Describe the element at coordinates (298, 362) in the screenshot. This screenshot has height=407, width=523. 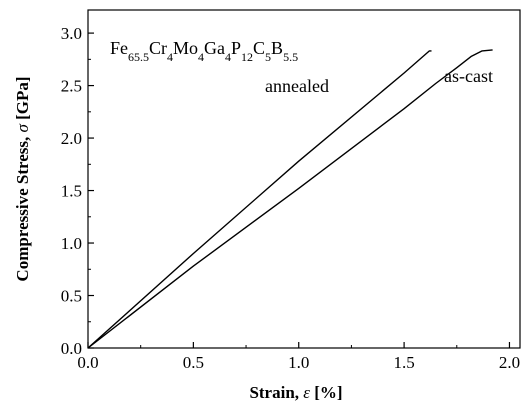
I see `x-tick-label: 1.0` at that location.